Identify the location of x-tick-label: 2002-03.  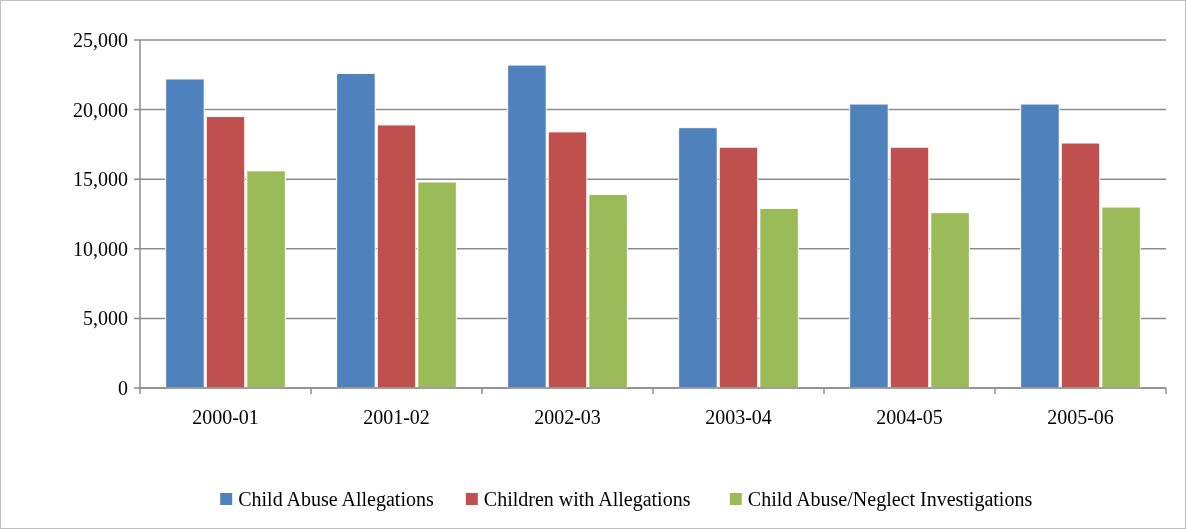
(567, 417).